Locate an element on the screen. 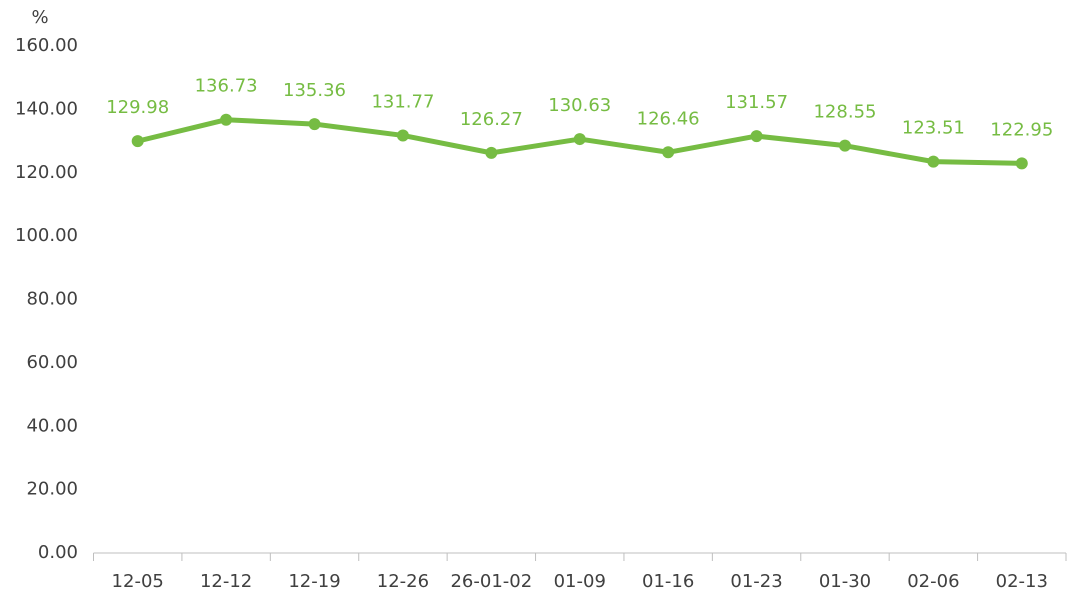  y-tick-label: 80.00 is located at coordinates (52, 299).